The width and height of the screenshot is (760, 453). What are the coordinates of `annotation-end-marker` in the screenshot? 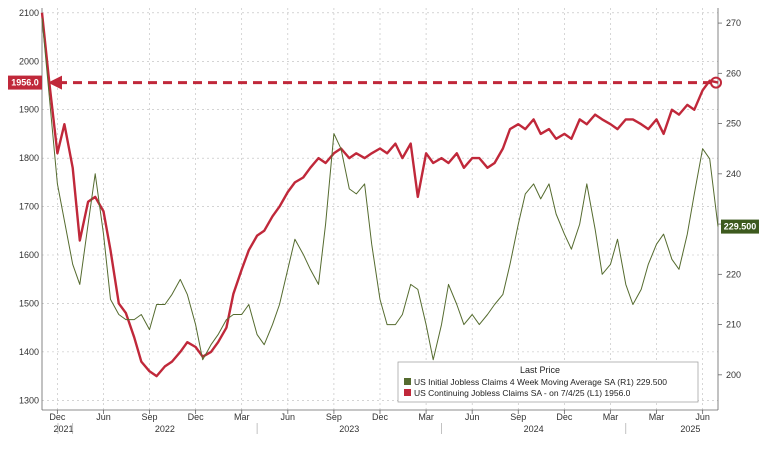 It's located at (716, 82).